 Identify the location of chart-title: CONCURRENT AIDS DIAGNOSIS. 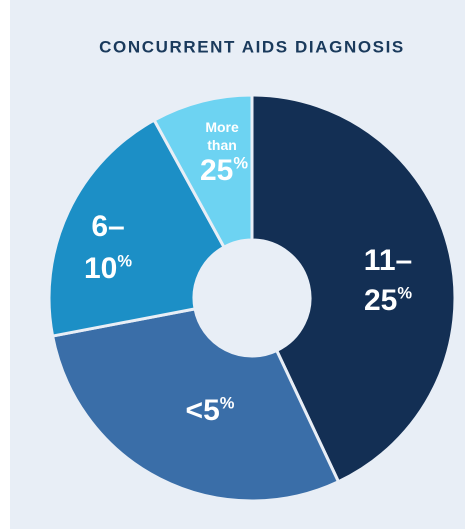
(252, 46).